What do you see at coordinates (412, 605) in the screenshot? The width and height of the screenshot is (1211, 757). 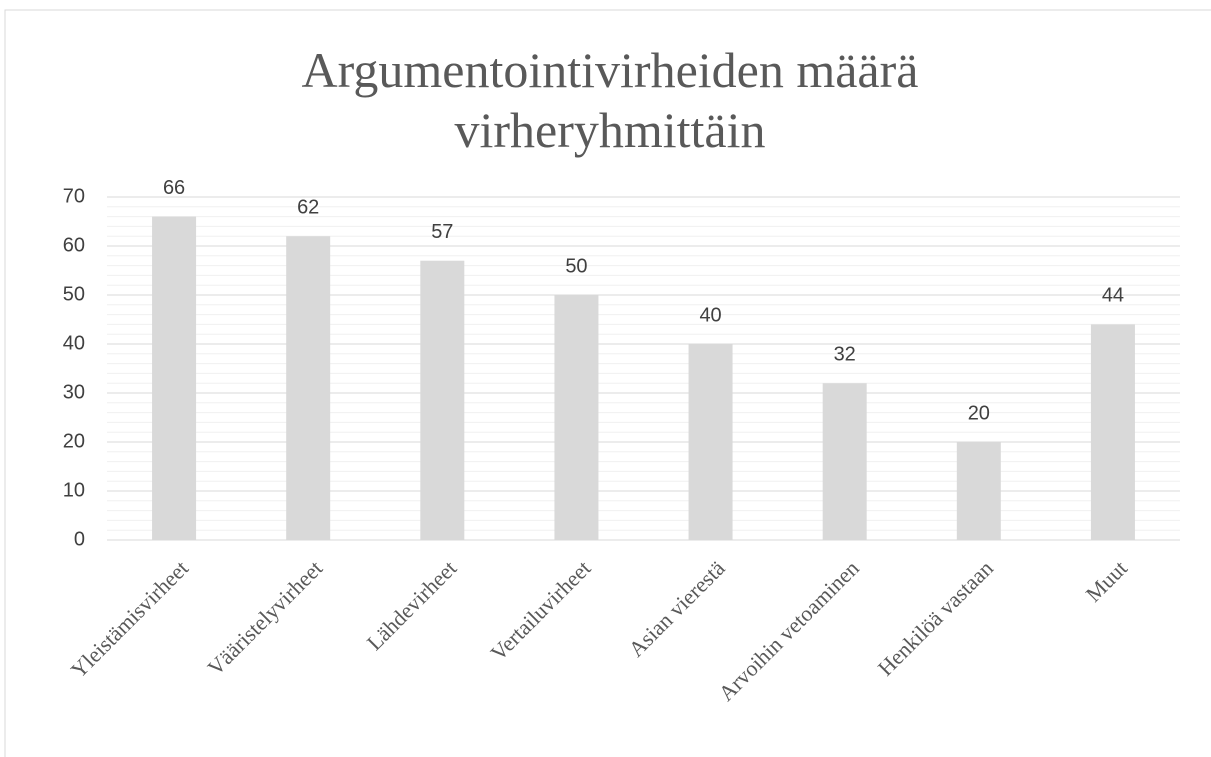 I see `x-tick-label: Lähdevirheet` at bounding box center [412, 605].